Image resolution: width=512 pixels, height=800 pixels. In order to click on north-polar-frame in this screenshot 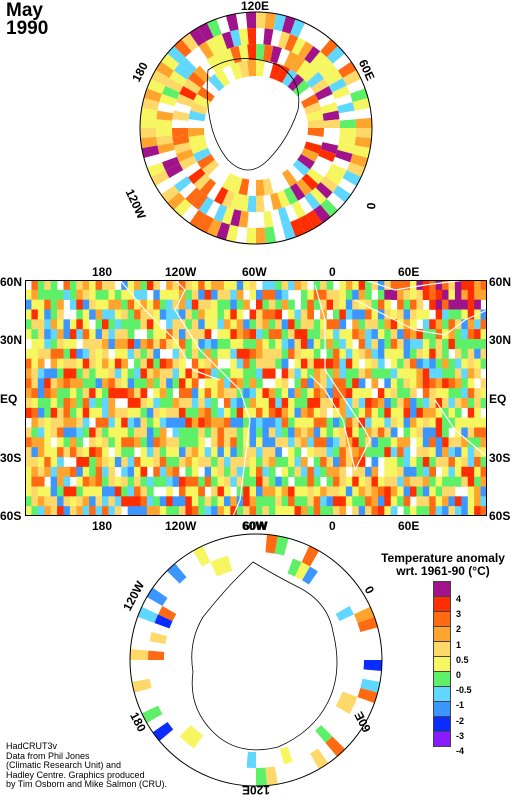, I will do `click(256, 128)`.